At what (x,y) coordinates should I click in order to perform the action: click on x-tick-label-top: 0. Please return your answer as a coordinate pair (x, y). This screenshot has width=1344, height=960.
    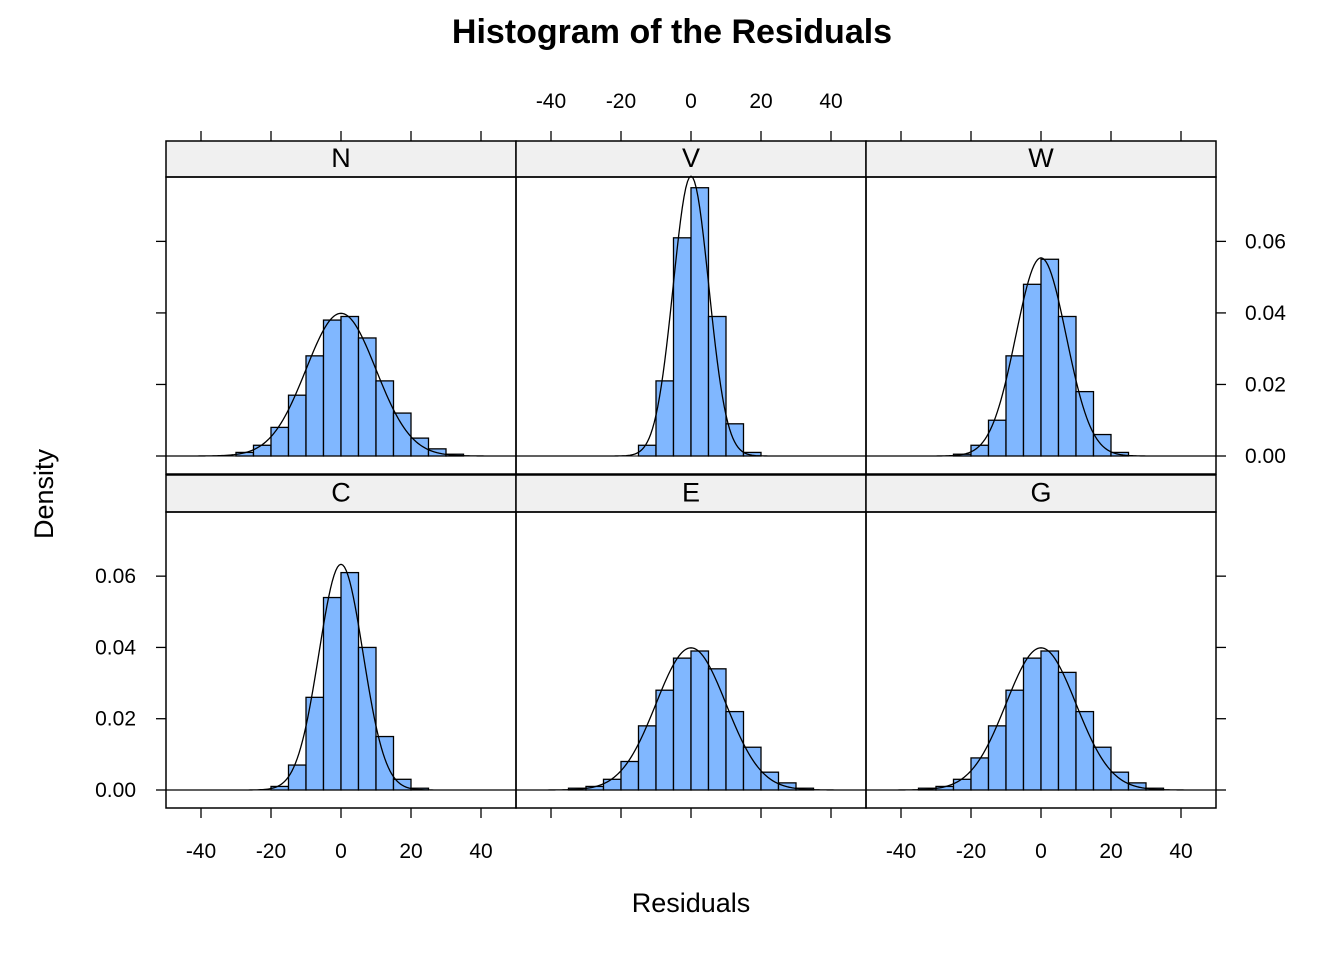
    Looking at the image, I should click on (691, 101).